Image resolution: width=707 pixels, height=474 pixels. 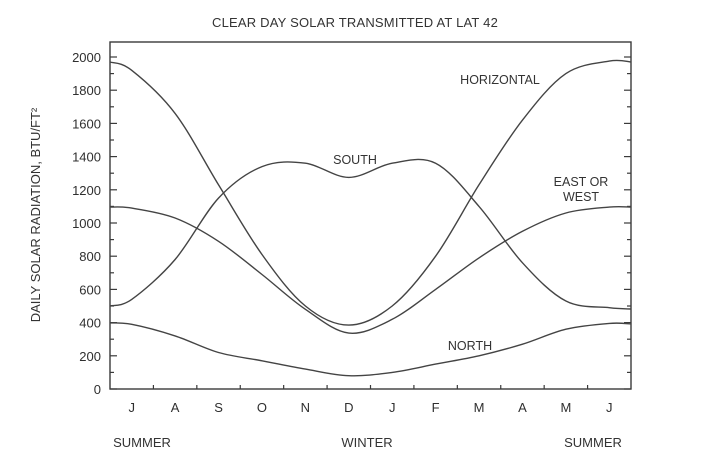 What do you see at coordinates (436, 407) in the screenshot?
I see `month-label: F` at bounding box center [436, 407].